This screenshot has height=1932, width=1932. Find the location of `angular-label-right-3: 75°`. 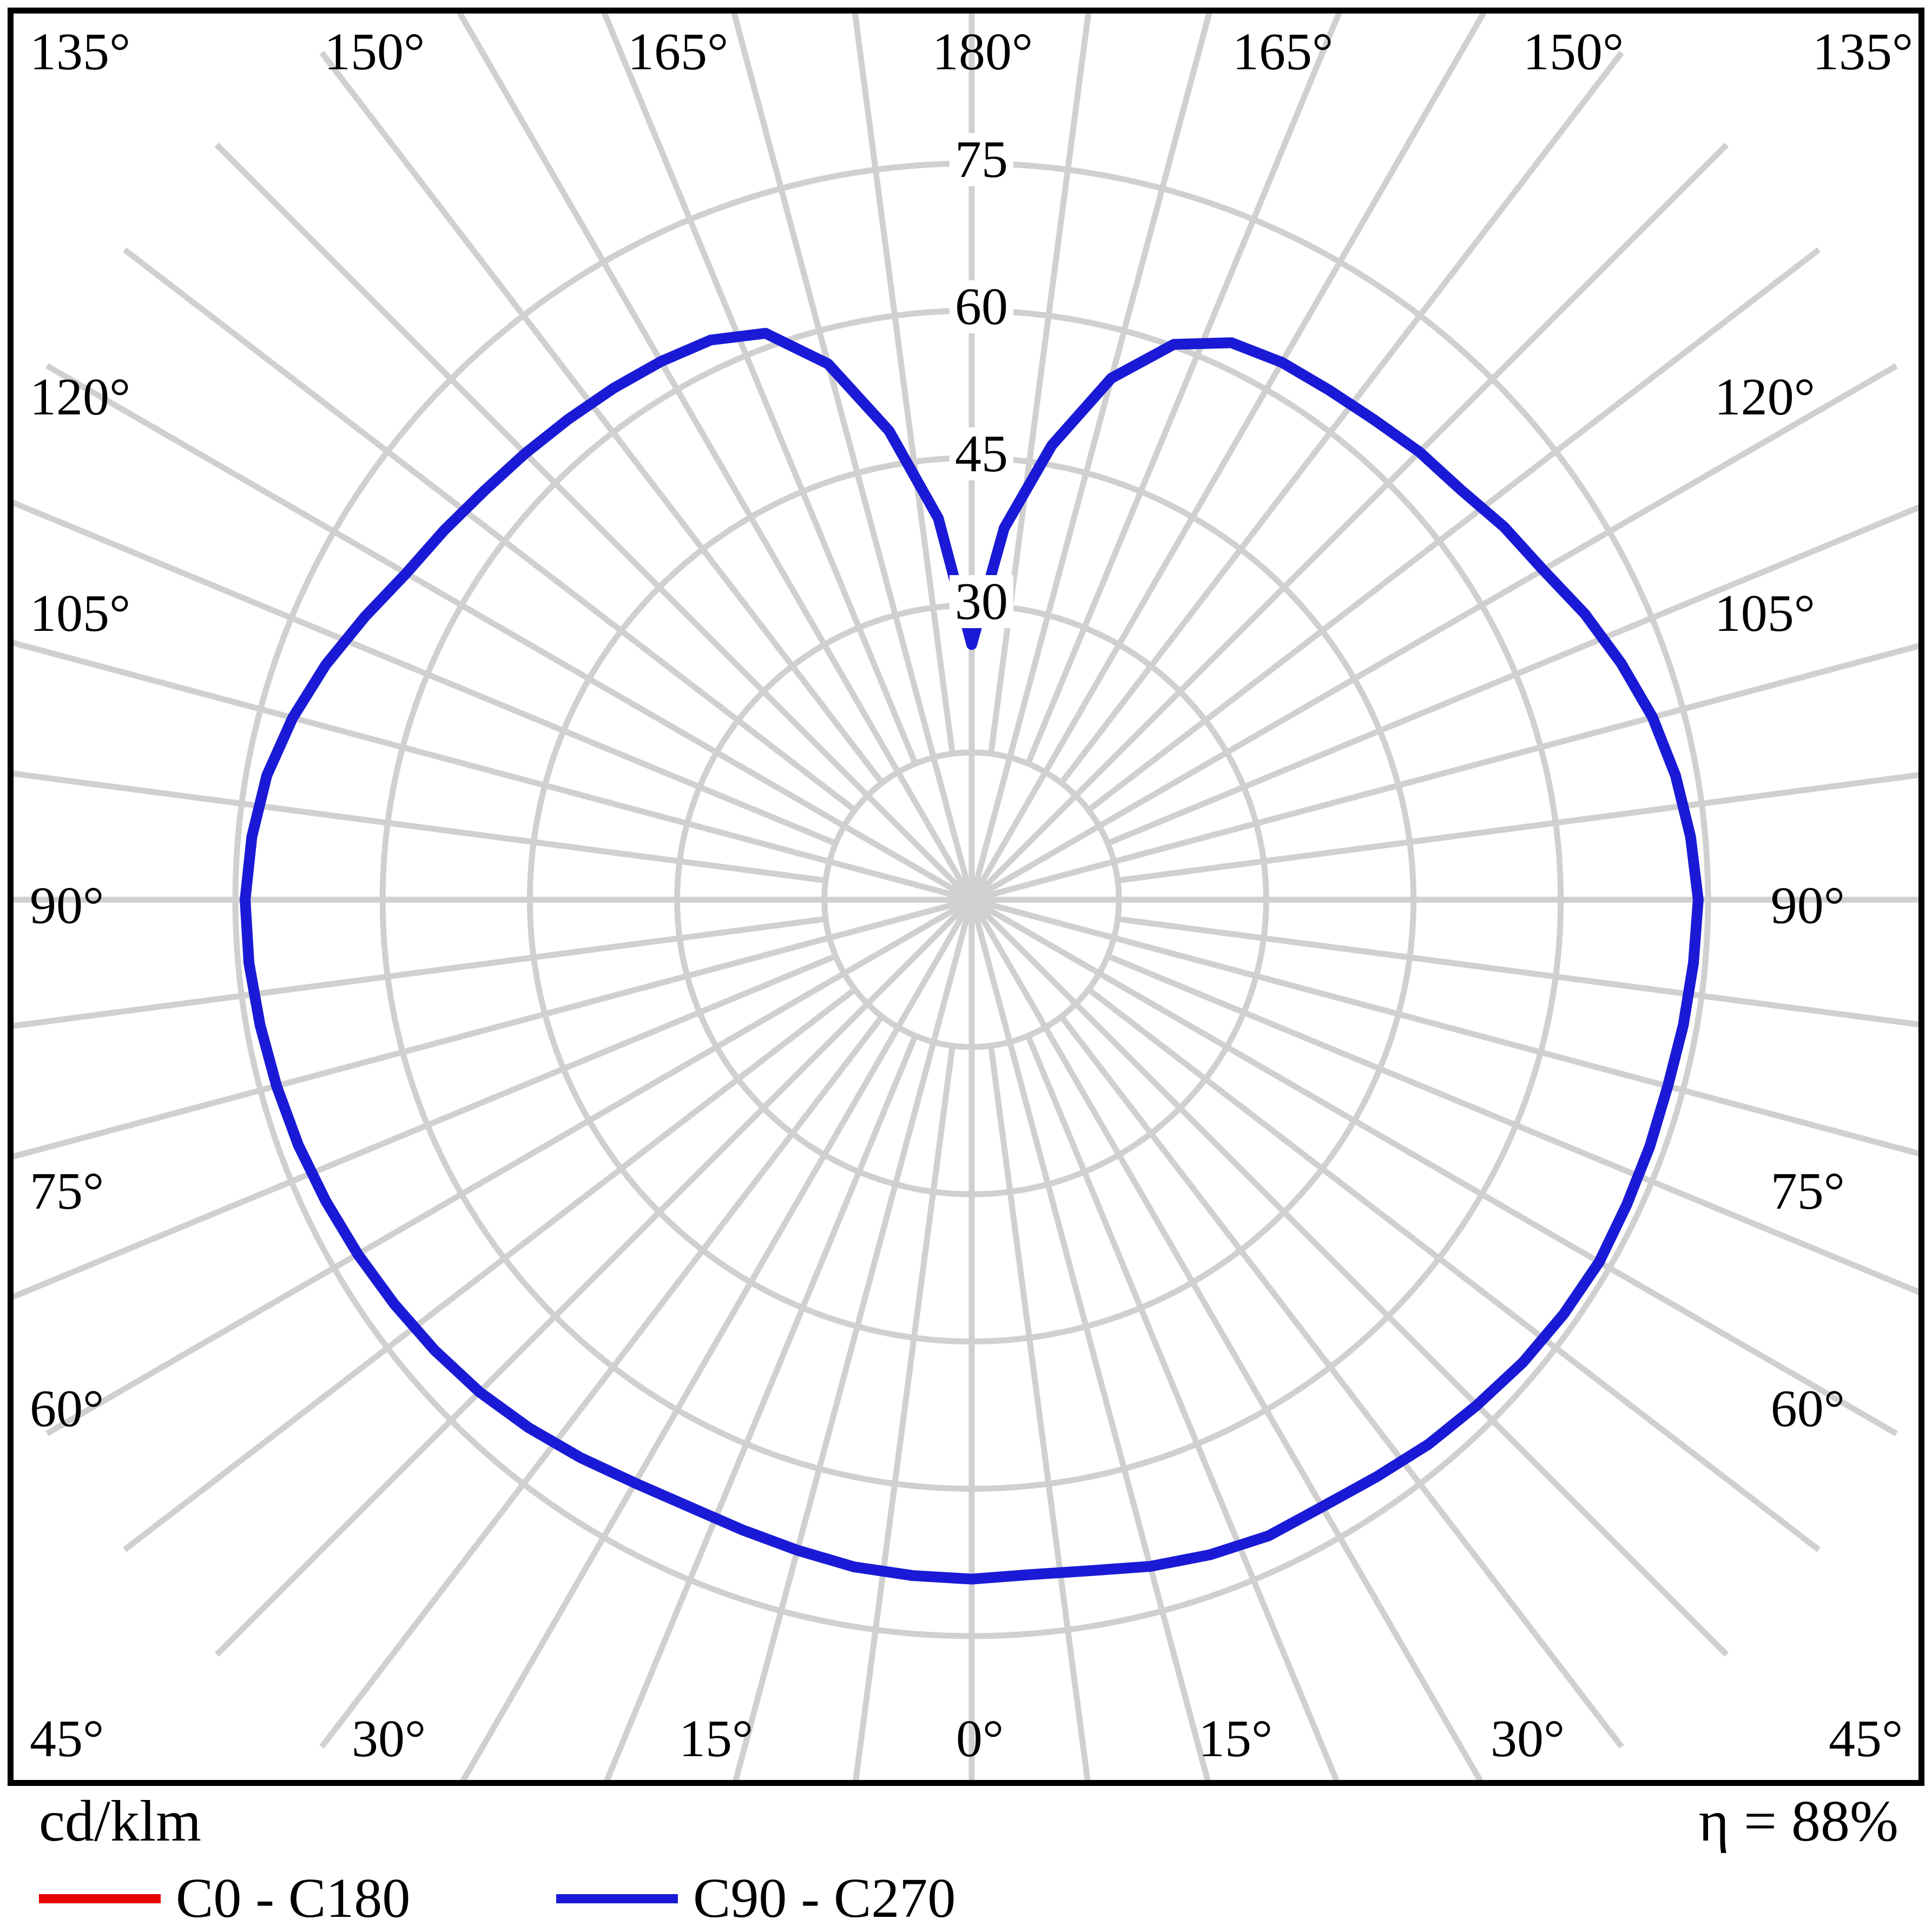

angular-label-right-3: 75° is located at coordinates (1807, 1191).